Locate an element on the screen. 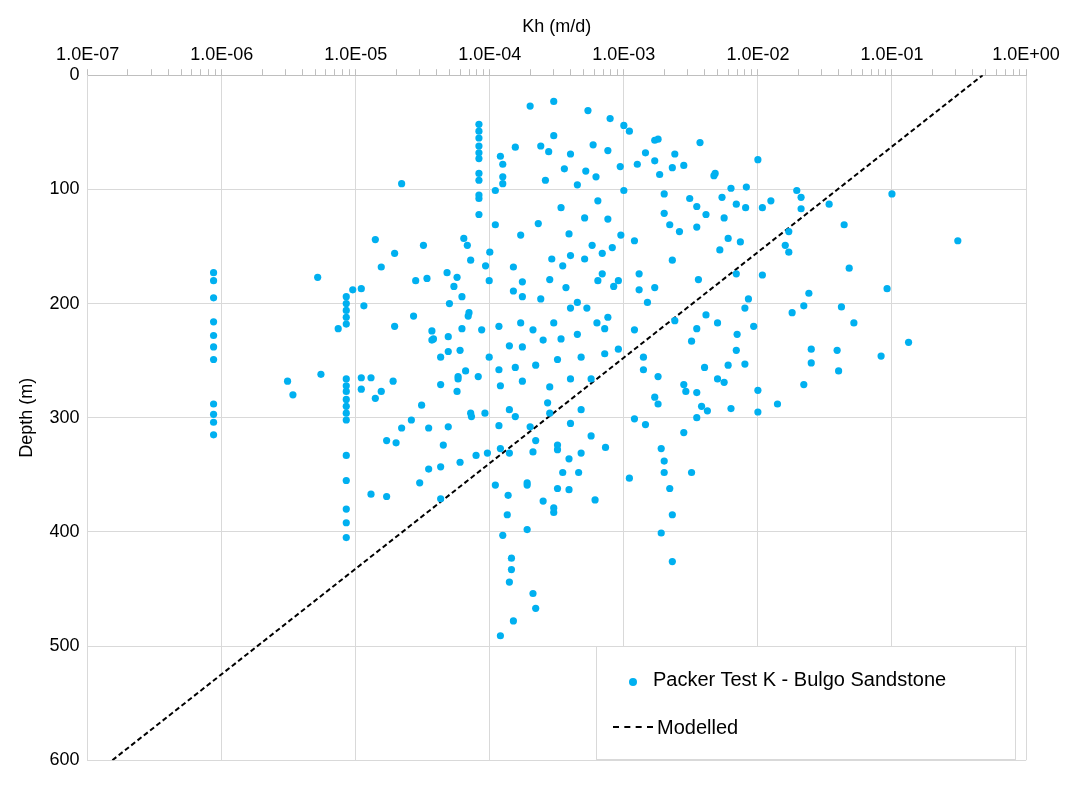 The image size is (1078, 787). legend-label: Packer Test K - Bulgo Sandstone is located at coordinates (800, 679).